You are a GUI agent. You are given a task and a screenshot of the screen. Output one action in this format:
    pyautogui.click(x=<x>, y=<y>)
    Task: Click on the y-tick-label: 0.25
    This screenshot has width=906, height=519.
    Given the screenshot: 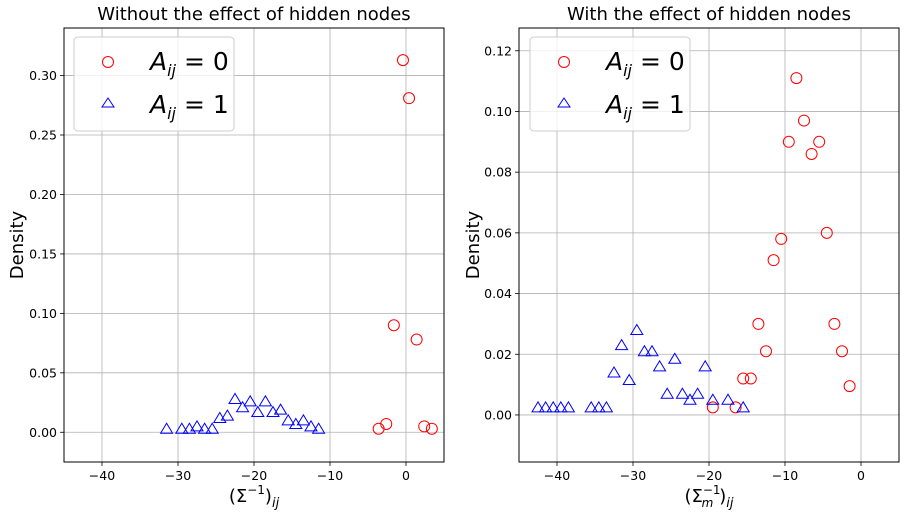 What is the action you would take?
    pyautogui.click(x=43, y=135)
    